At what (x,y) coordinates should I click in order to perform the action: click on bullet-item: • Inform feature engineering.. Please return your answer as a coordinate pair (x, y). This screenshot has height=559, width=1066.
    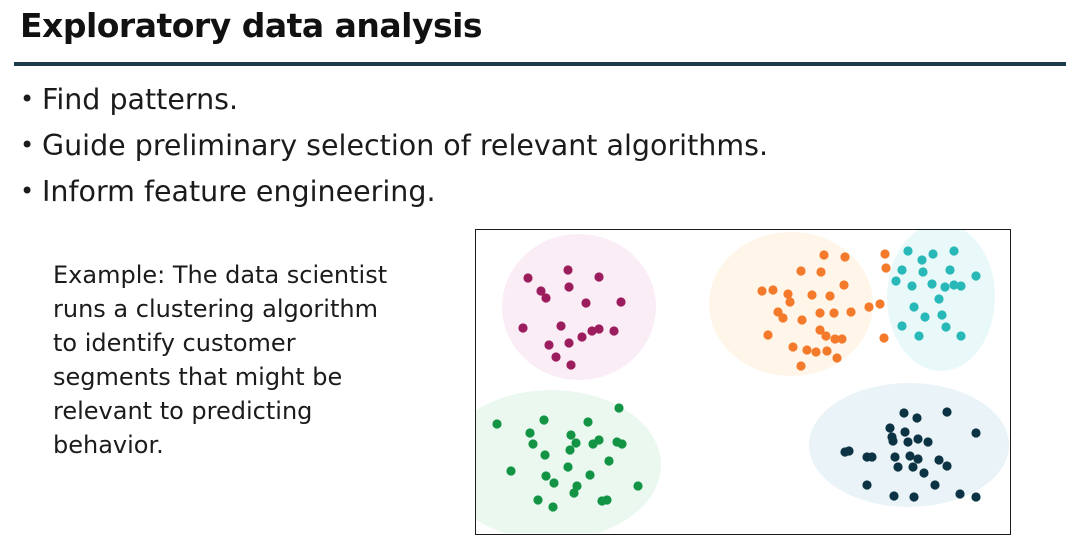
    Looking at the image, I should click on (394, 191).